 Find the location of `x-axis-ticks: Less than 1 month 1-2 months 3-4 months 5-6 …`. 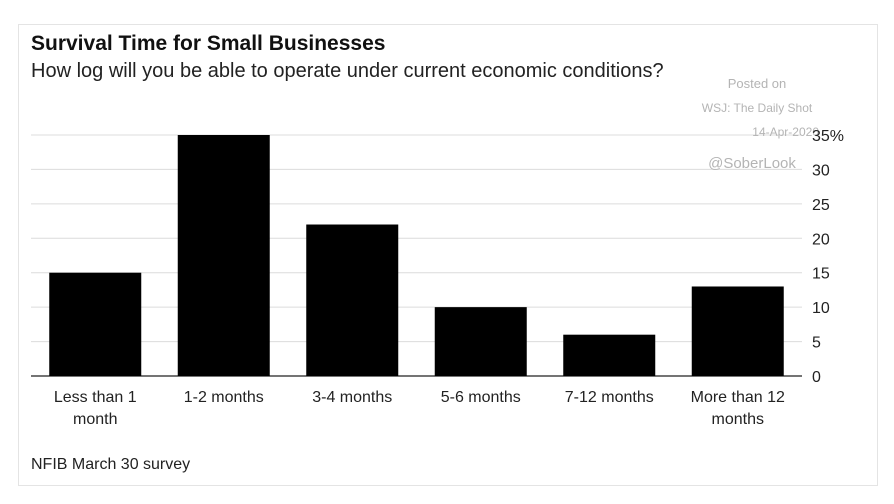

x-axis-ticks: Less than 1 month 1-2 months 3-4 months 5-6 … is located at coordinates (419, 408).